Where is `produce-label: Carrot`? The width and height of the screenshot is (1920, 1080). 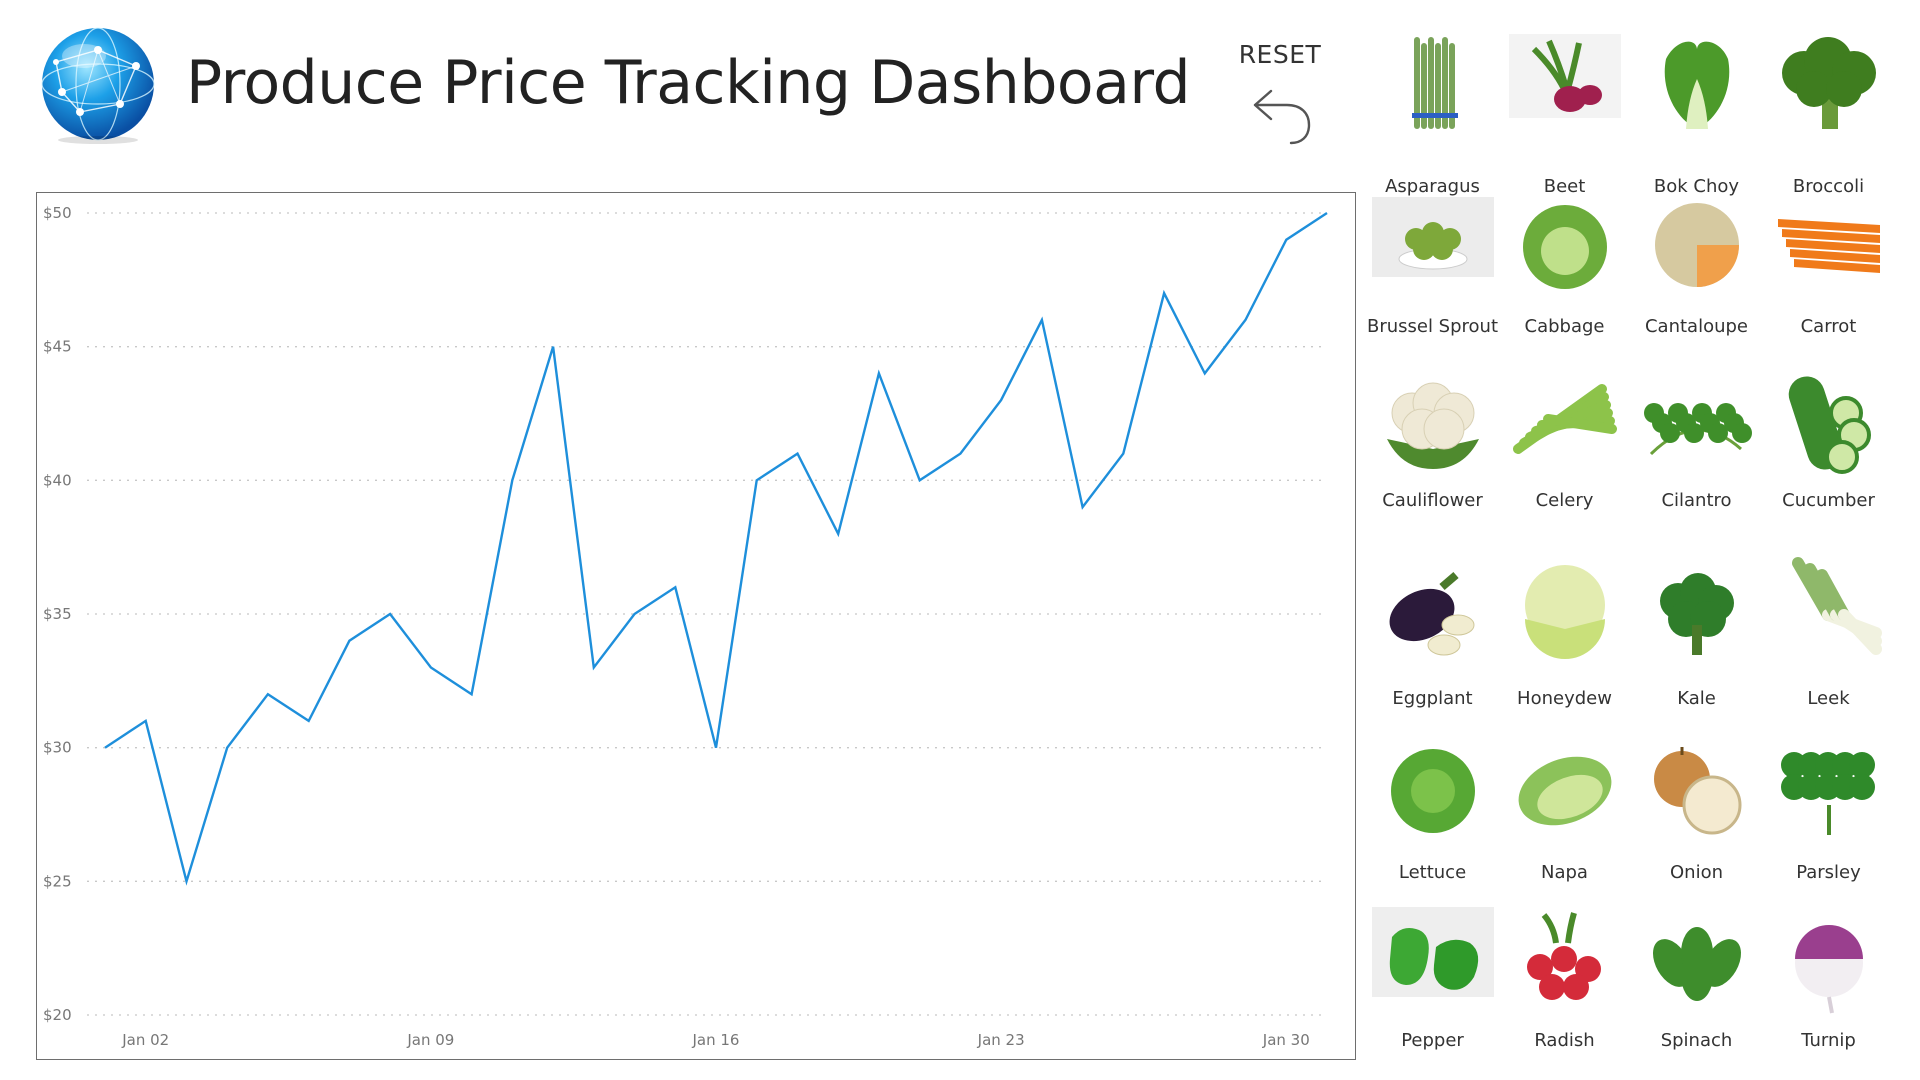
produce-label: Carrot is located at coordinates (1828, 326).